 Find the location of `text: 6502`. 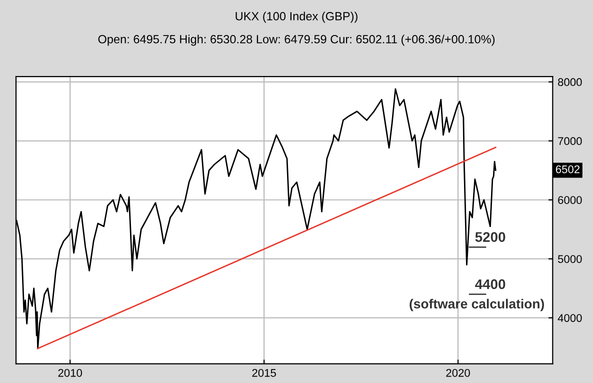

text: 6502 is located at coordinates (568, 169).